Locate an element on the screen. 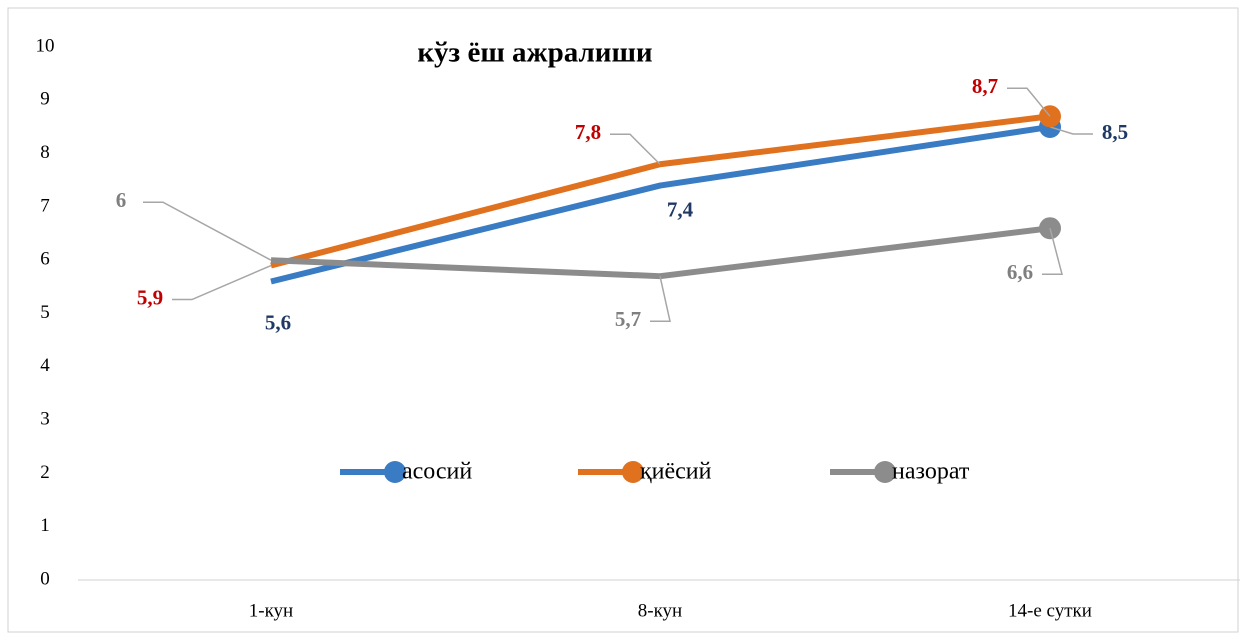  data-label: 8,5 is located at coordinates (1115, 132).